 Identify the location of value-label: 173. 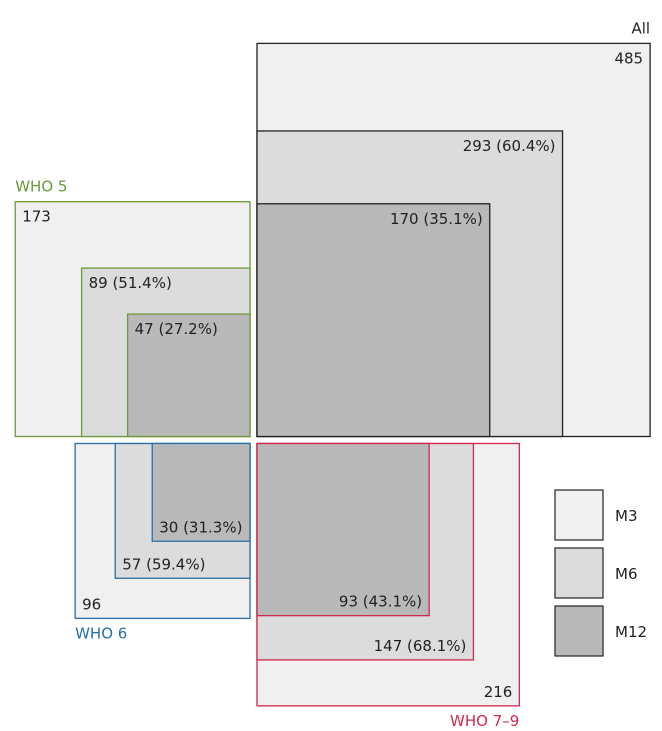
(36, 217).